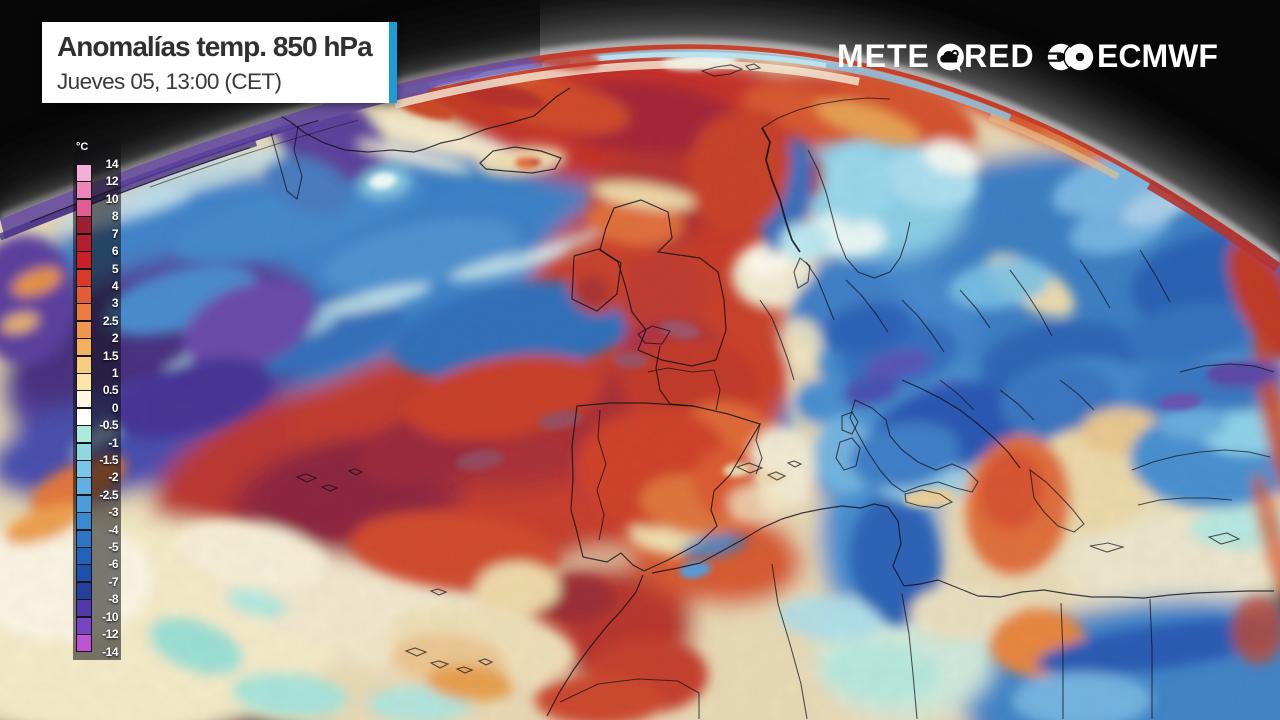 Image resolution: width=1280 pixels, height=720 pixels. Describe the element at coordinates (1157, 56) in the screenshot. I see `svg-text: ECMWF` at that location.